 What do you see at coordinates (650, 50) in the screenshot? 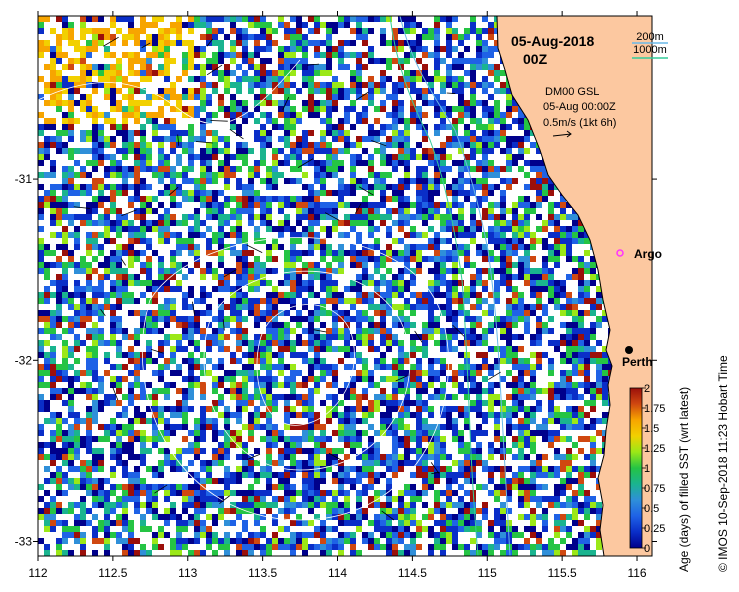
I see `depth-legend-1000m-label: 1000m` at bounding box center [650, 50].